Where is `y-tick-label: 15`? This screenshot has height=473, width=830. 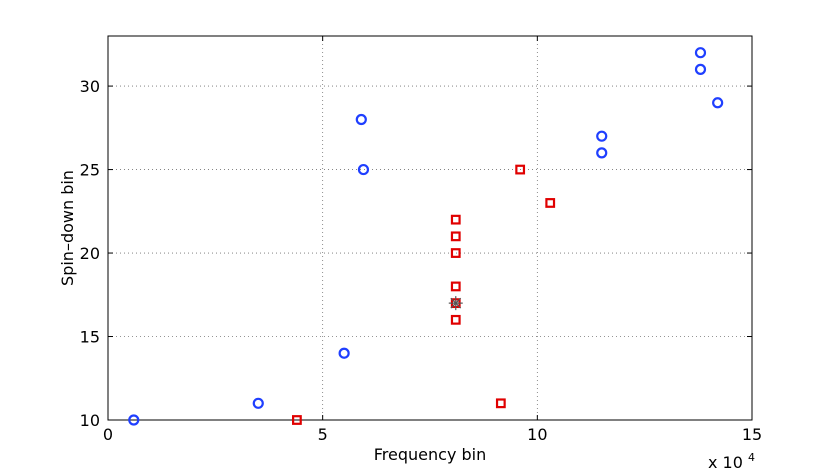 y-tick-label: 15 is located at coordinates (90, 337).